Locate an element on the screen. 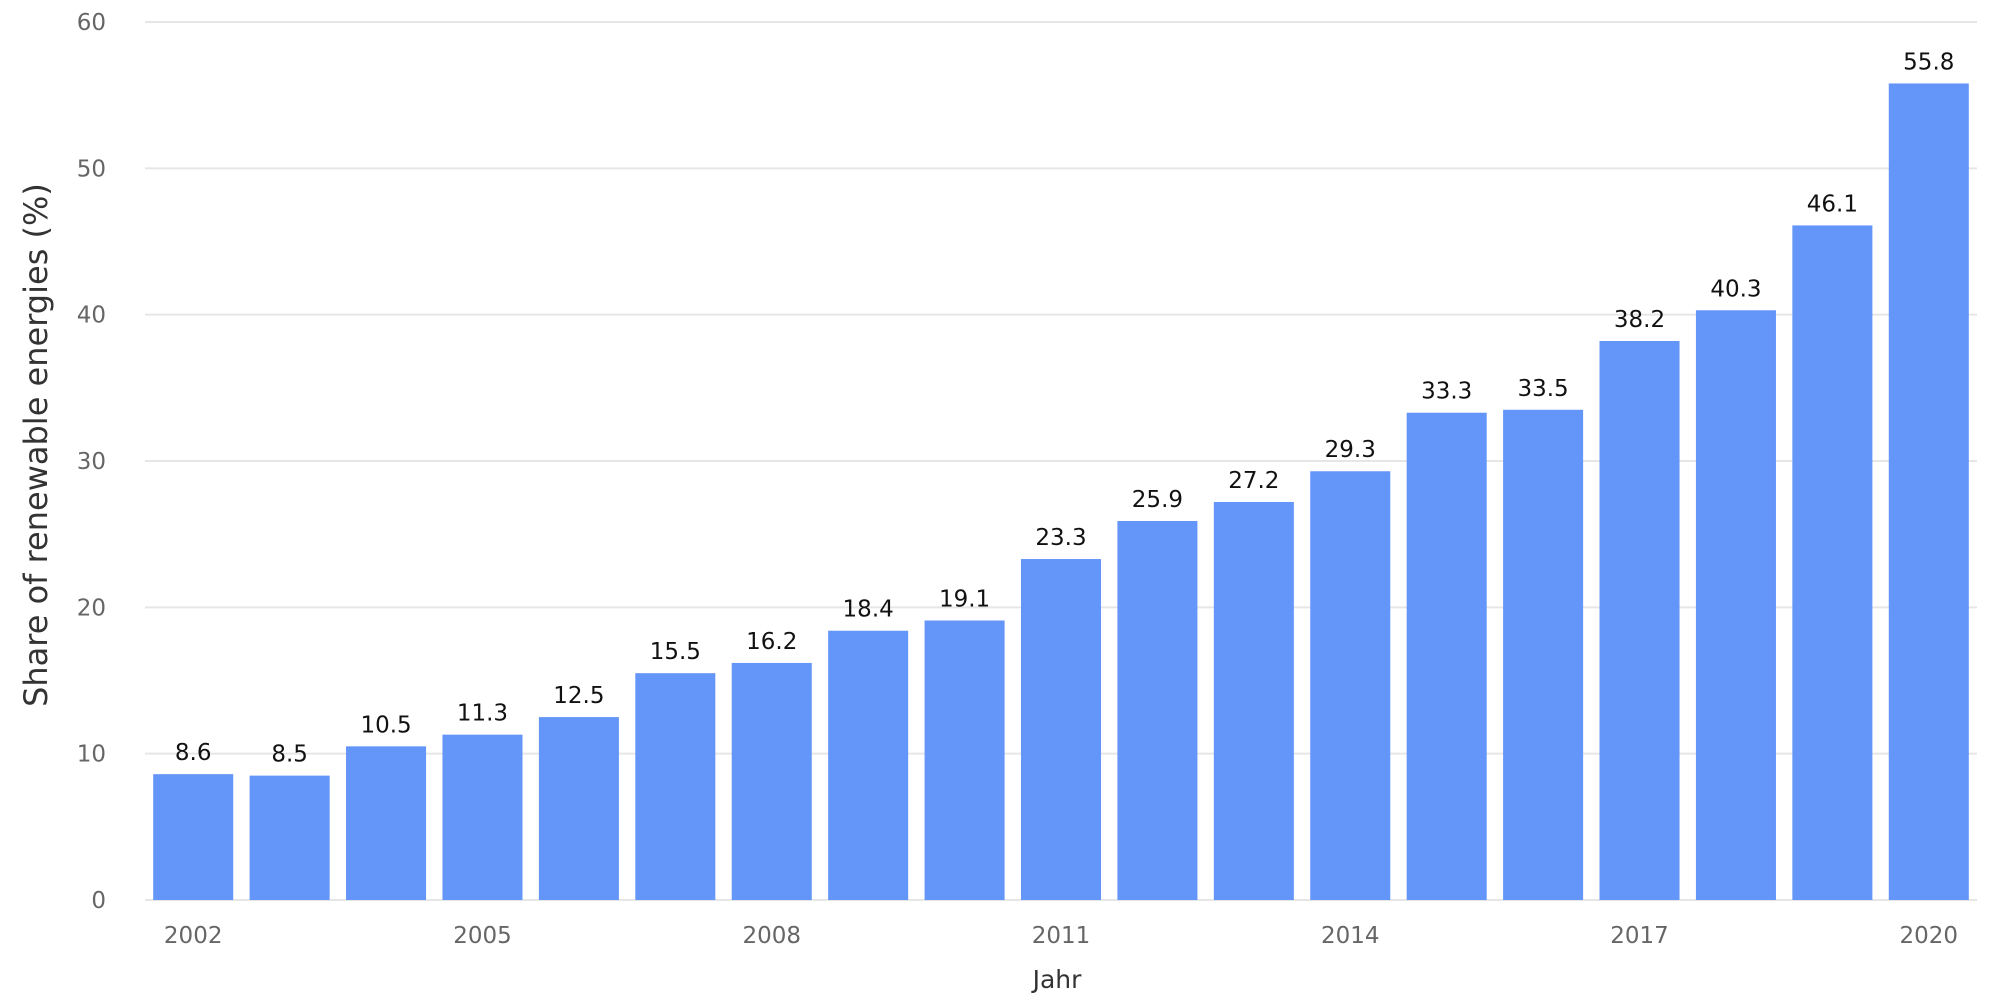  bar-2008 is located at coordinates (771, 781).